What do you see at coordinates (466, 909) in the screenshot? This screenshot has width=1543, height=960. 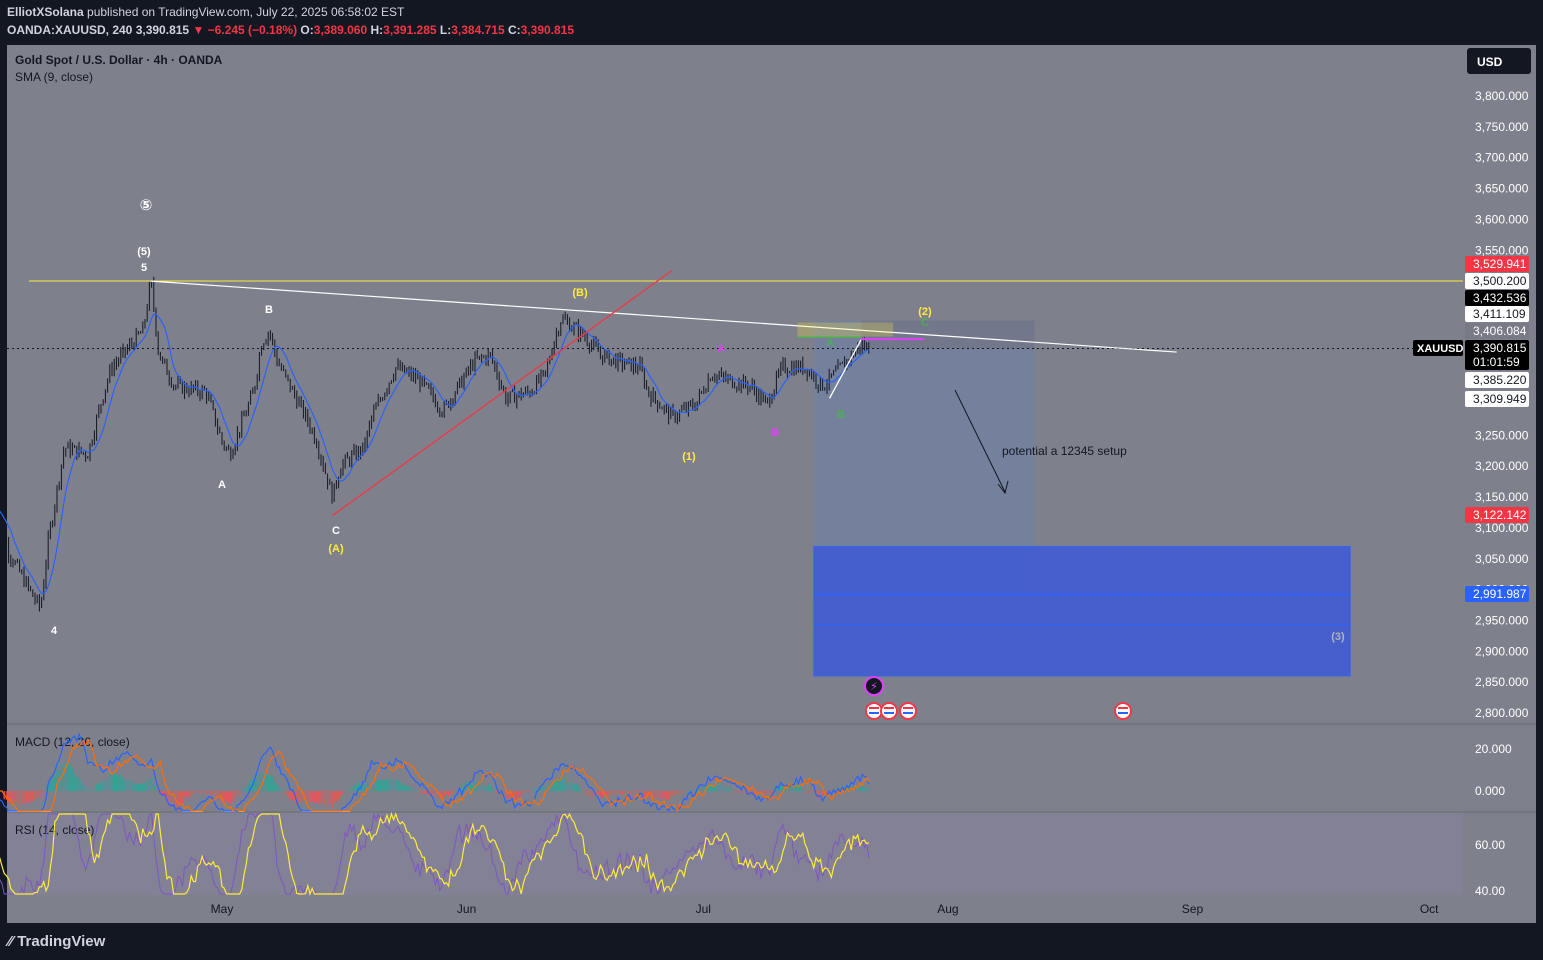 I see `time-tick-label: Jun` at bounding box center [466, 909].